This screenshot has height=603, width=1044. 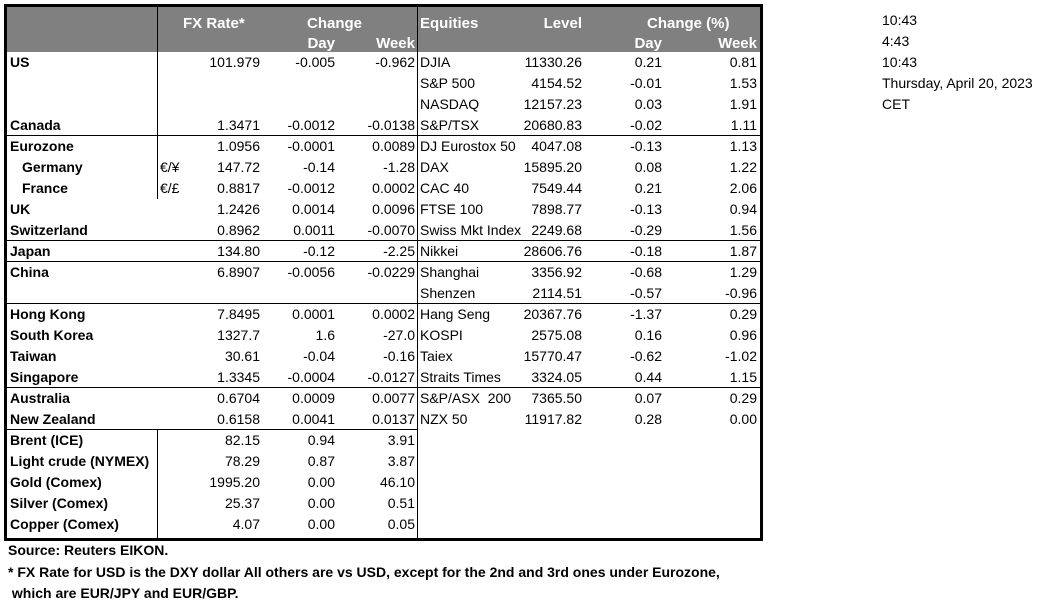 What do you see at coordinates (646, 293) in the screenshot?
I see `equity-day-change: -0.57` at bounding box center [646, 293].